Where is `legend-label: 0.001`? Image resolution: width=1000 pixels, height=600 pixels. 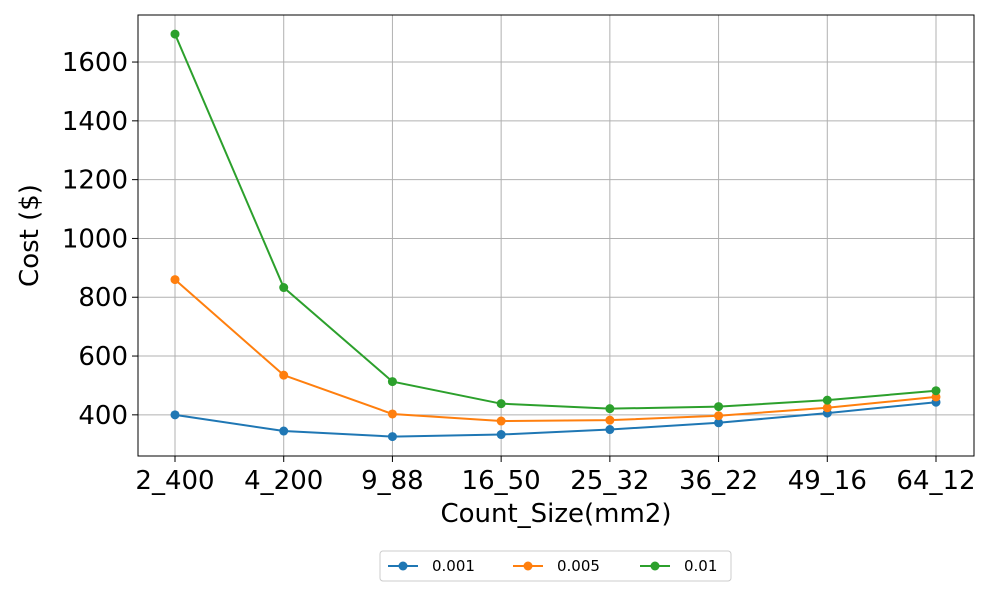 legend-label: 0.001 is located at coordinates (453, 566).